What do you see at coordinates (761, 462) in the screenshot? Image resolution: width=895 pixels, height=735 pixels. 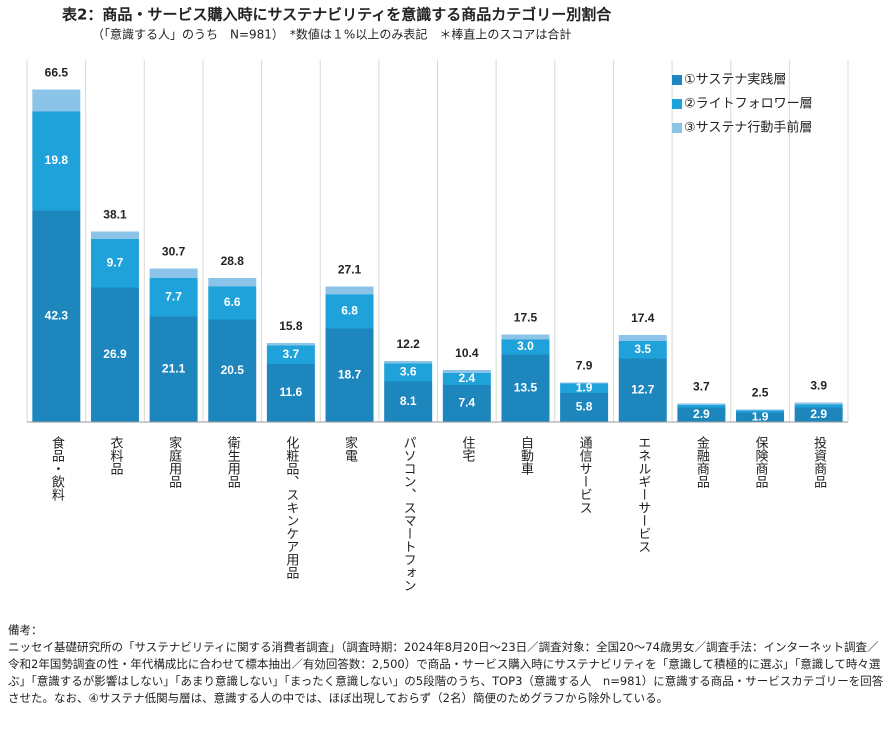 I see `x-tick-label: 保険商品` at bounding box center [761, 462].